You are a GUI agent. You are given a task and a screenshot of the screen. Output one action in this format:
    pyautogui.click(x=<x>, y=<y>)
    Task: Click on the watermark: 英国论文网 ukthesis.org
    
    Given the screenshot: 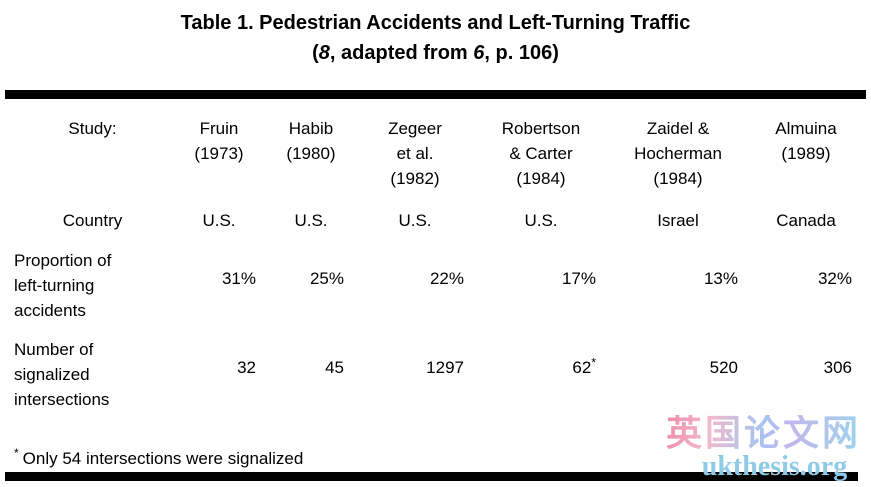 What is the action you would take?
    pyautogui.click(x=763, y=448)
    